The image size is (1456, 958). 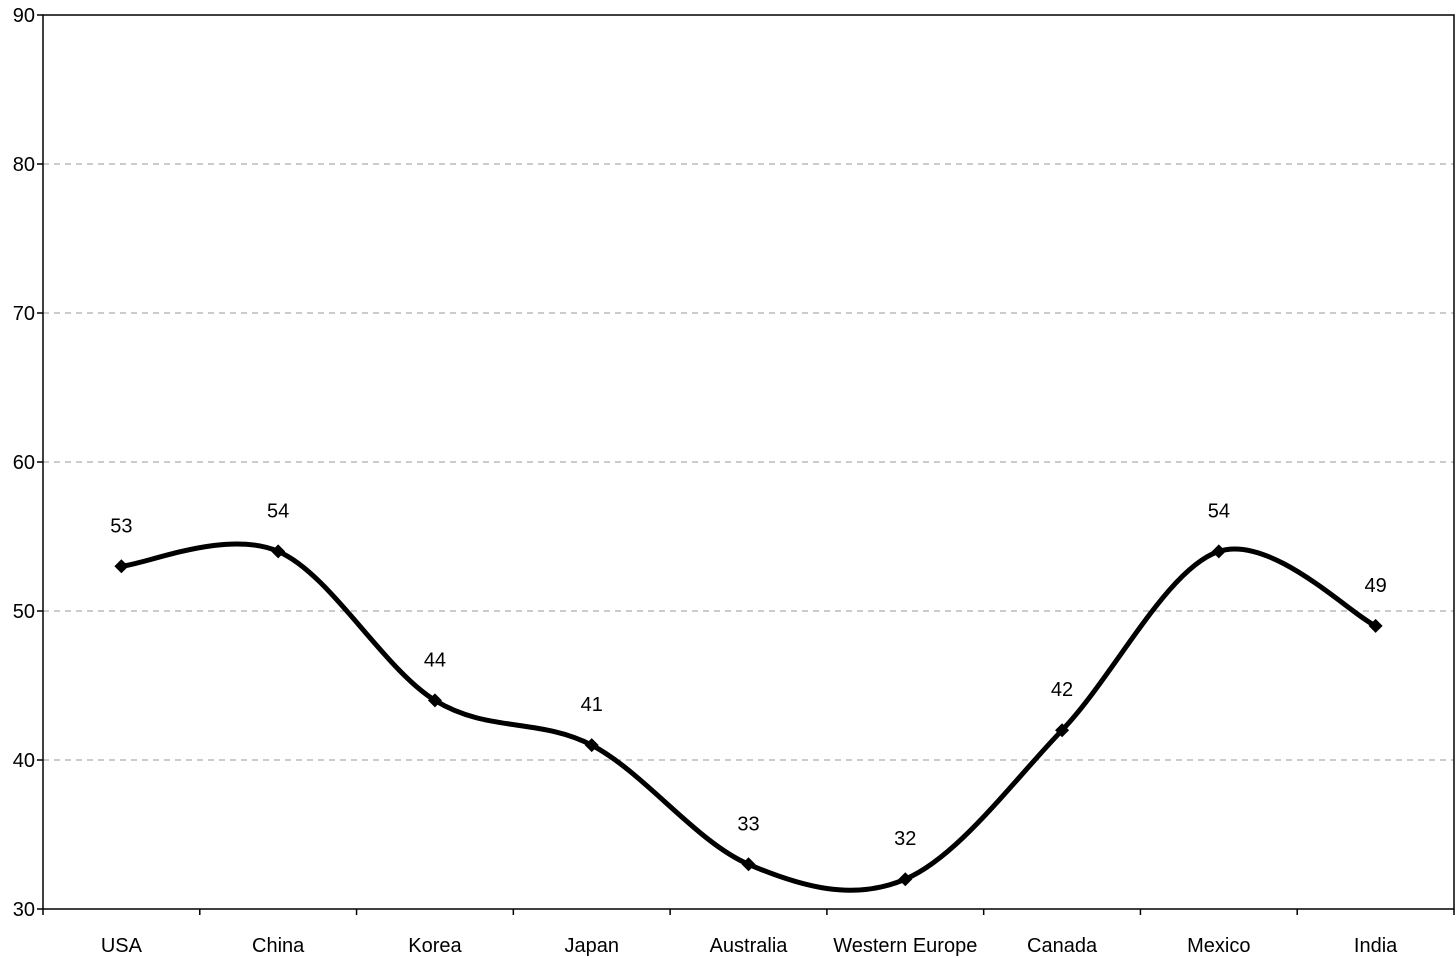 What do you see at coordinates (1218, 551) in the screenshot?
I see `data-point-mexico` at bounding box center [1218, 551].